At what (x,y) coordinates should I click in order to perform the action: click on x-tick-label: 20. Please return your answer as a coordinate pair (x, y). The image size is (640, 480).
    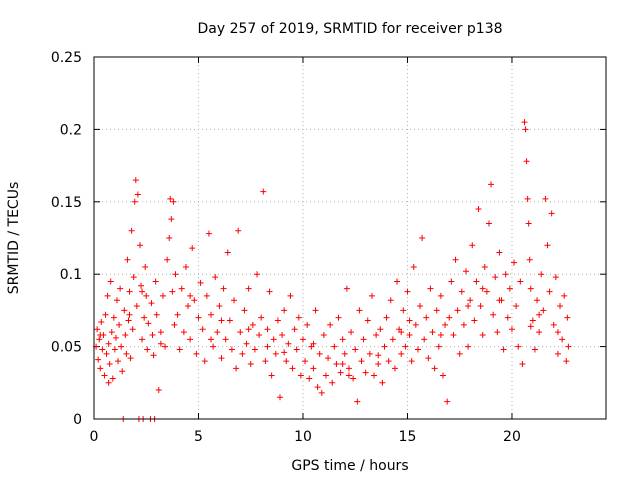
    Looking at the image, I should click on (512, 437).